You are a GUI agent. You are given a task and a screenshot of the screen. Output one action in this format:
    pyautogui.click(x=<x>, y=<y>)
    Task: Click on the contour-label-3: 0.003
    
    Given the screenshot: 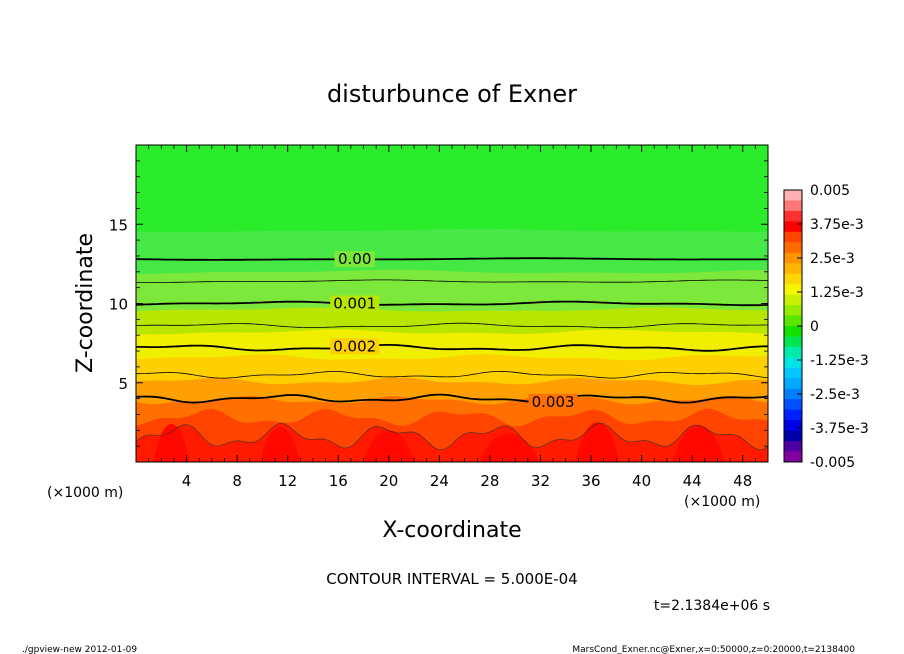 What is the action you would take?
    pyautogui.click(x=553, y=402)
    